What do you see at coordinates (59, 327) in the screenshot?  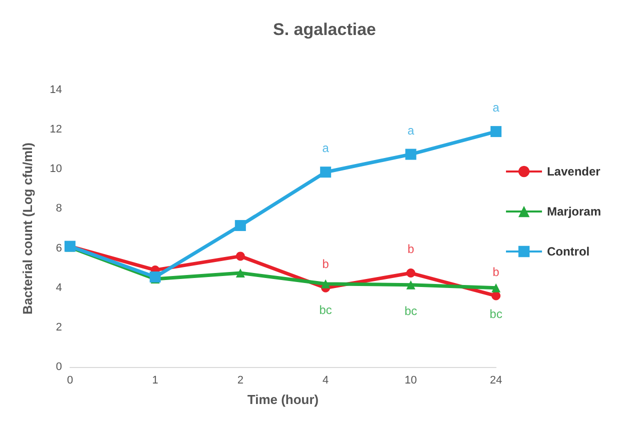 I see `y-tick-label: 2` at bounding box center [59, 327].